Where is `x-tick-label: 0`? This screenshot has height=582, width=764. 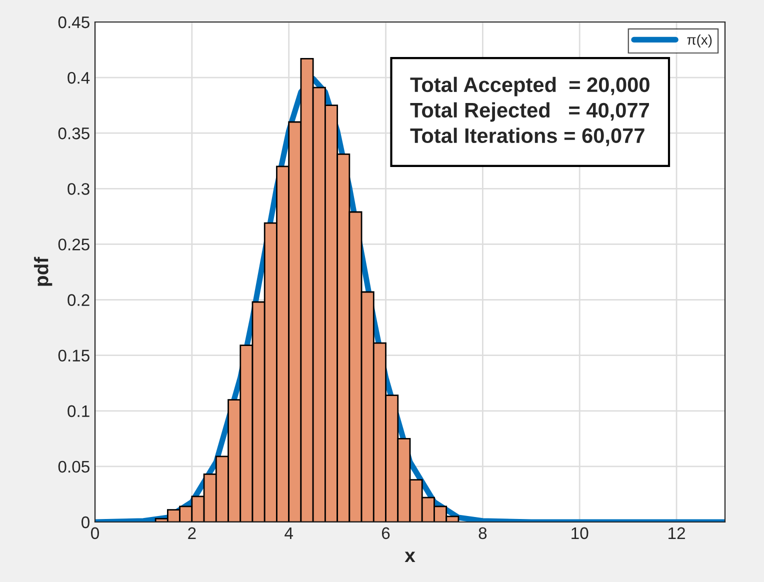
x-tick-label: 0 is located at coordinates (95, 533).